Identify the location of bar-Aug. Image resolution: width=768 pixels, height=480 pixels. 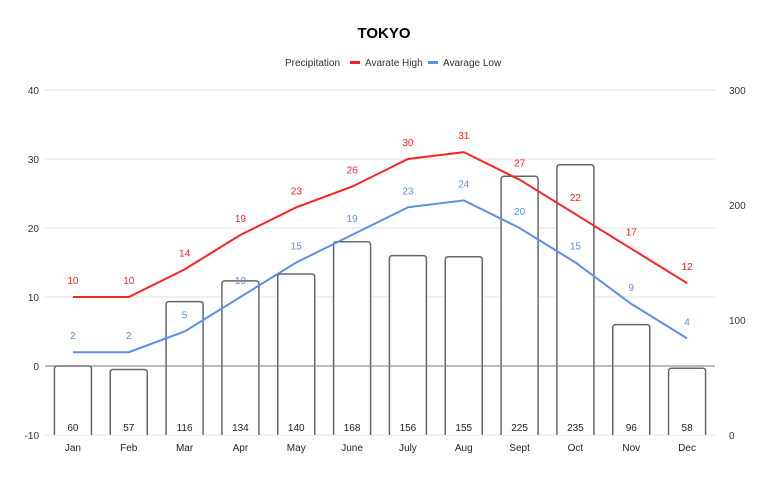
(463, 345).